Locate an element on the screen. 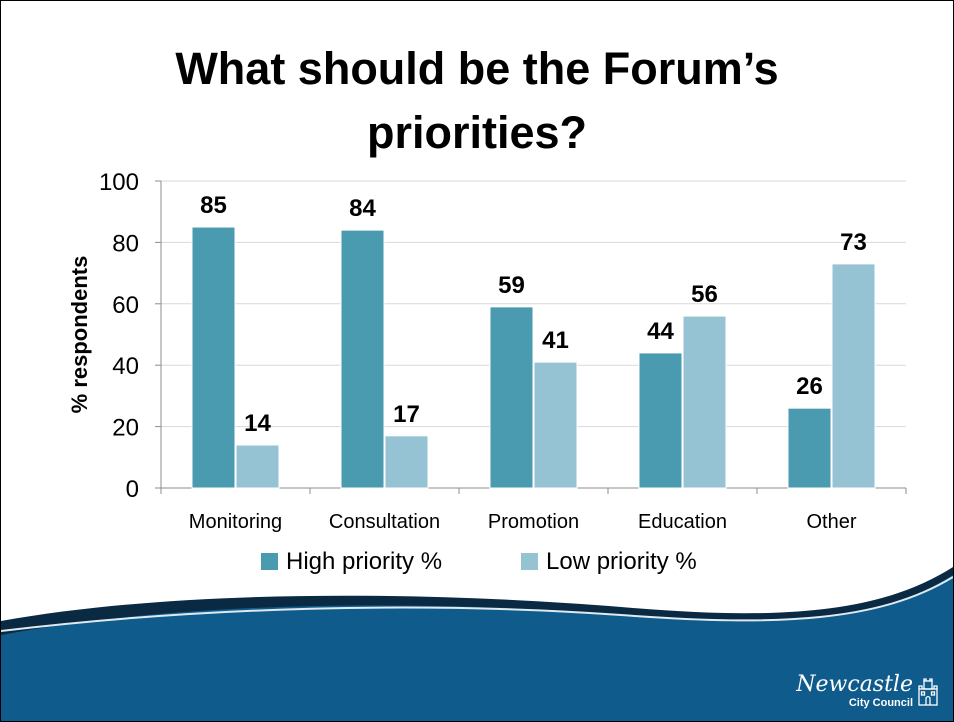  y-tick-label: 40 is located at coordinates (125, 366).